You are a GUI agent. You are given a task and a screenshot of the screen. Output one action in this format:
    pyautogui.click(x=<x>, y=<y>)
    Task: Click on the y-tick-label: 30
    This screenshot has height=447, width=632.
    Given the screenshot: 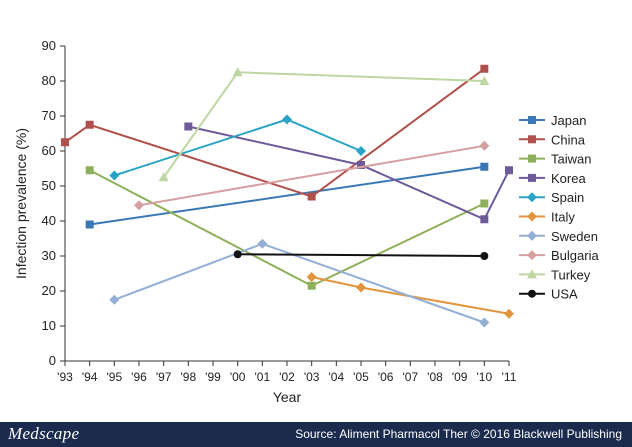 What is the action you would take?
    pyautogui.click(x=49, y=255)
    